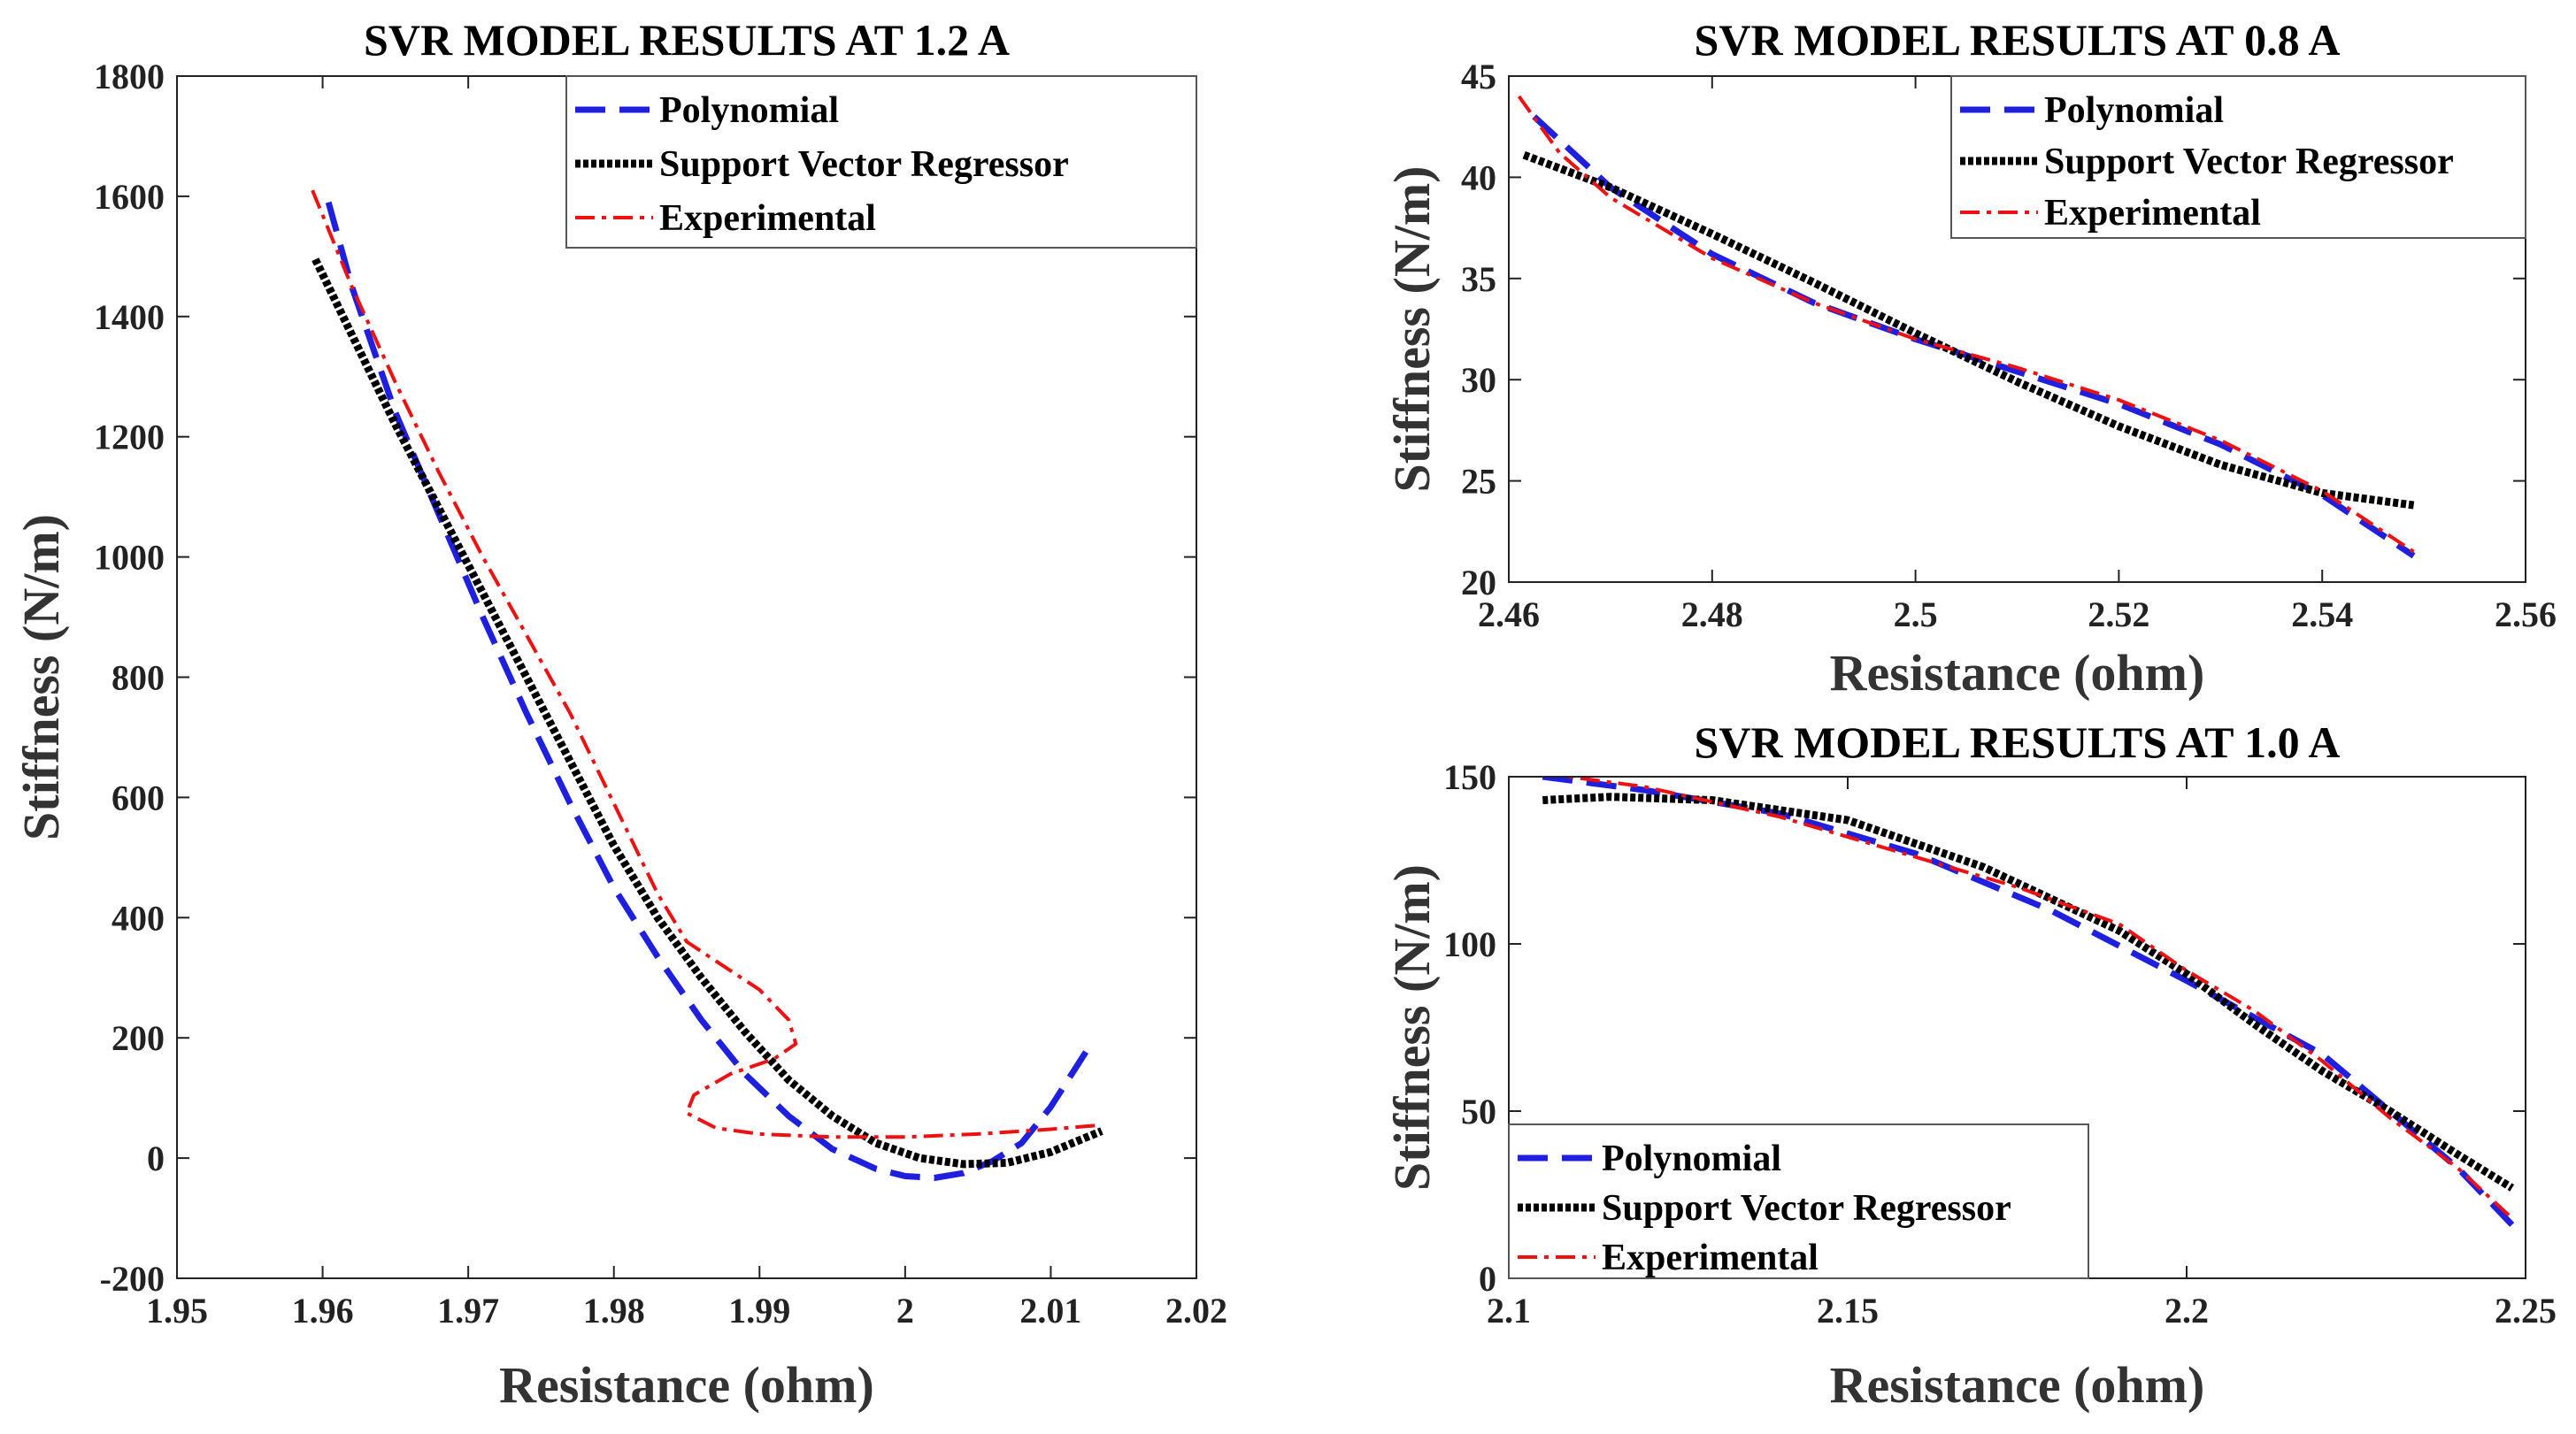  What do you see at coordinates (129, 77) in the screenshot?
I see `y-tick-label: 1800` at bounding box center [129, 77].